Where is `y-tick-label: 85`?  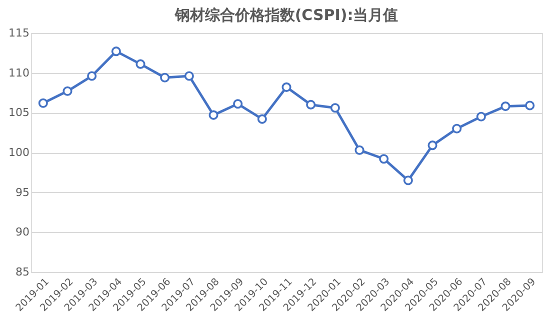 y-tick-label: 85 is located at coordinates (23, 272).